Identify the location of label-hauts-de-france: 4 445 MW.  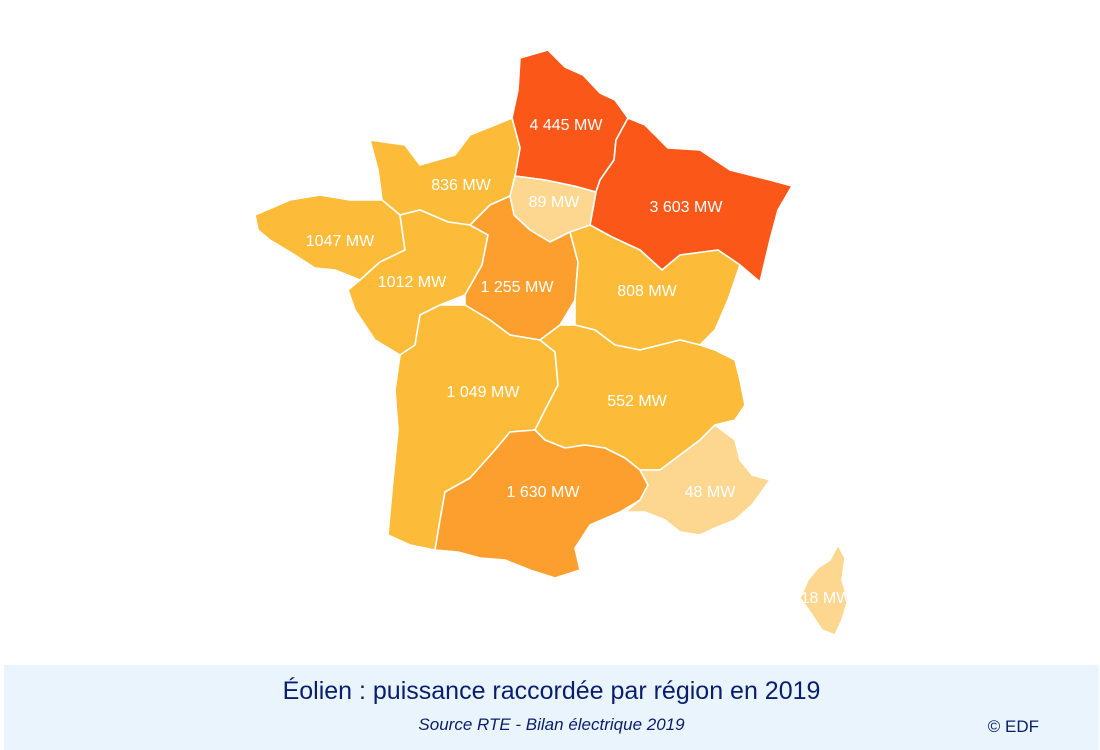
(567, 125).